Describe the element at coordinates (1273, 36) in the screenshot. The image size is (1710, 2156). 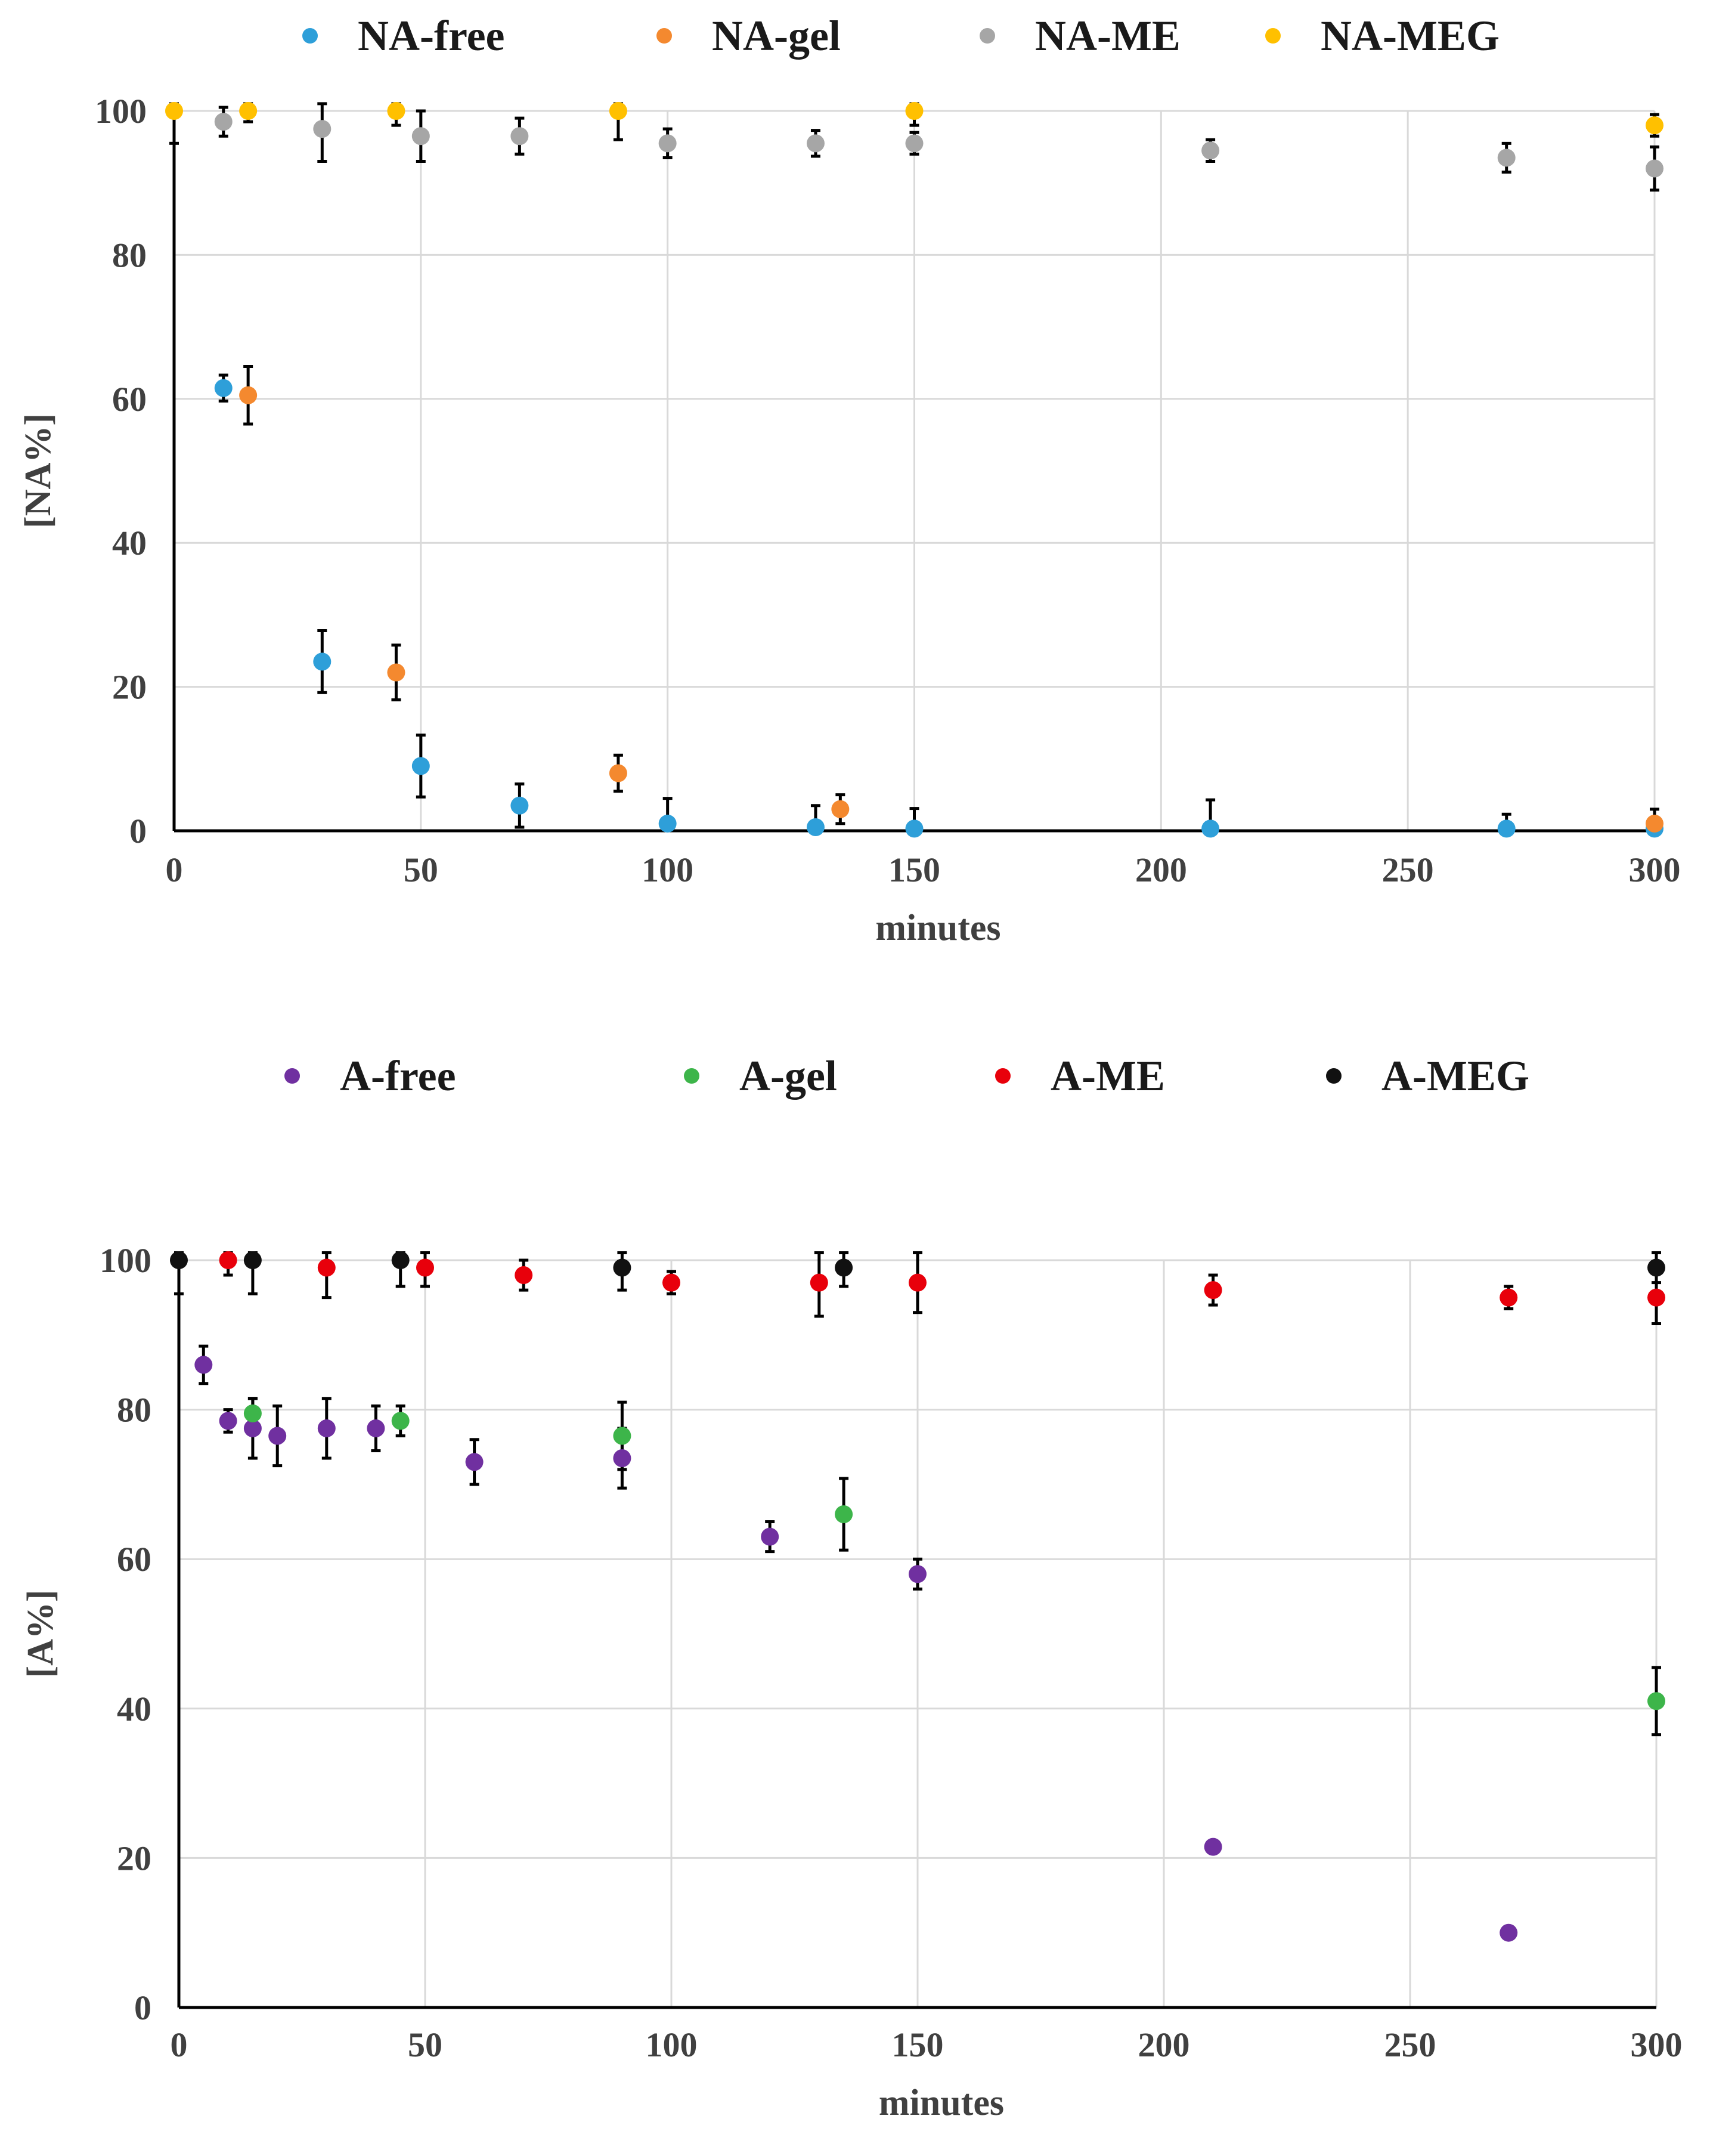
I see `legend-marker-na-meg` at that location.